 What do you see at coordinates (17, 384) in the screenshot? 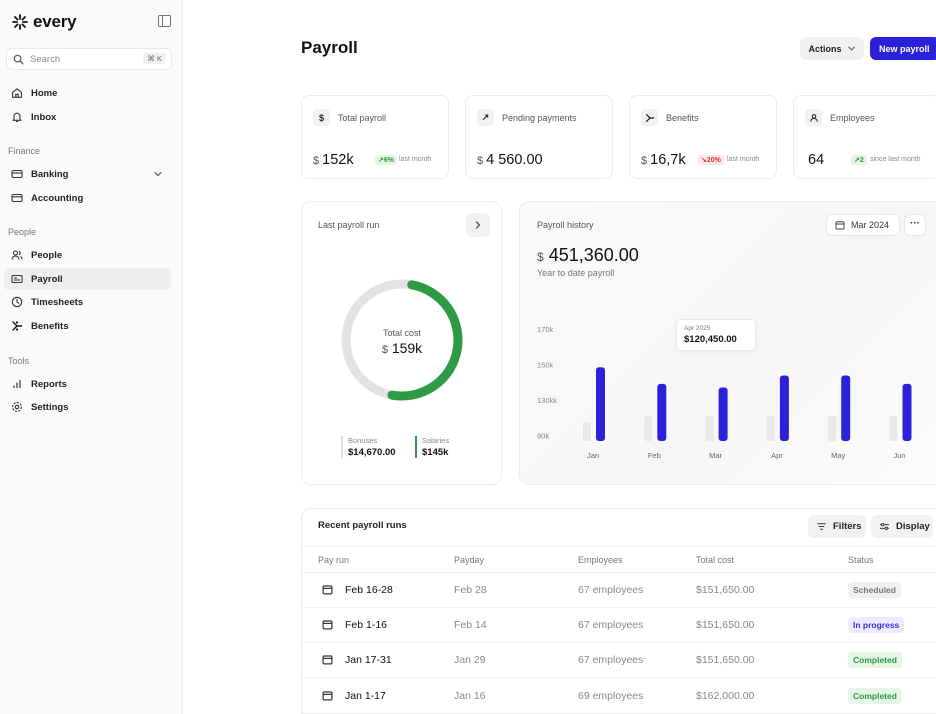
I see `bar-chart-icon` at bounding box center [17, 384].